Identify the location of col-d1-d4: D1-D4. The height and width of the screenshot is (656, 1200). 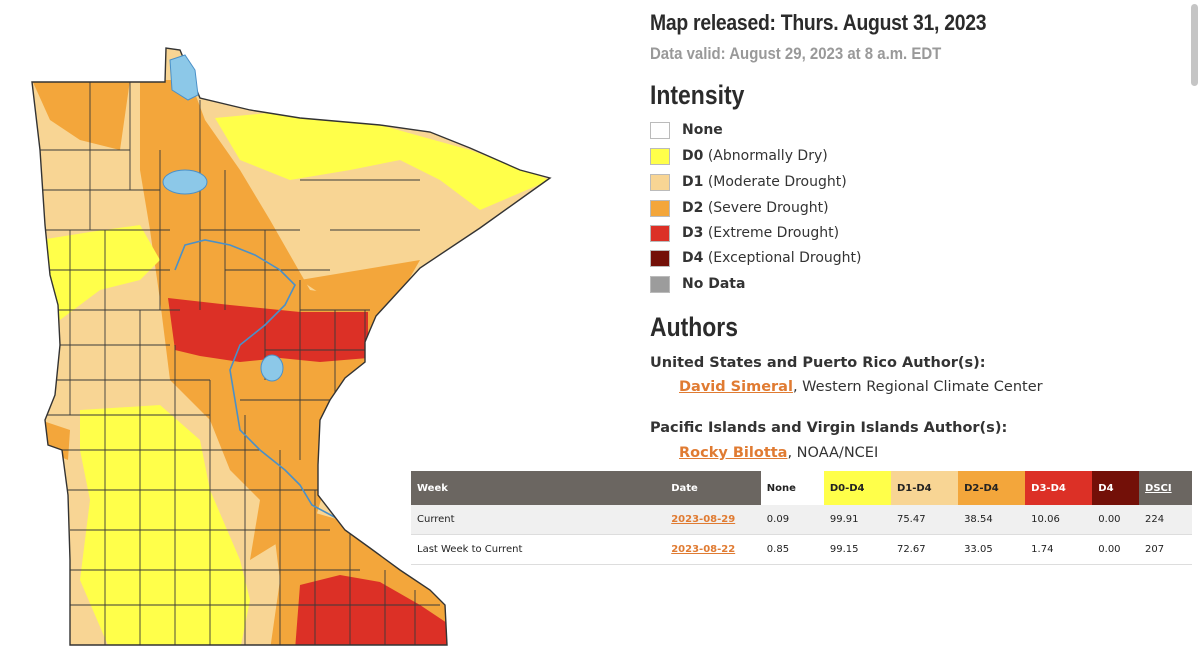
(924, 488).